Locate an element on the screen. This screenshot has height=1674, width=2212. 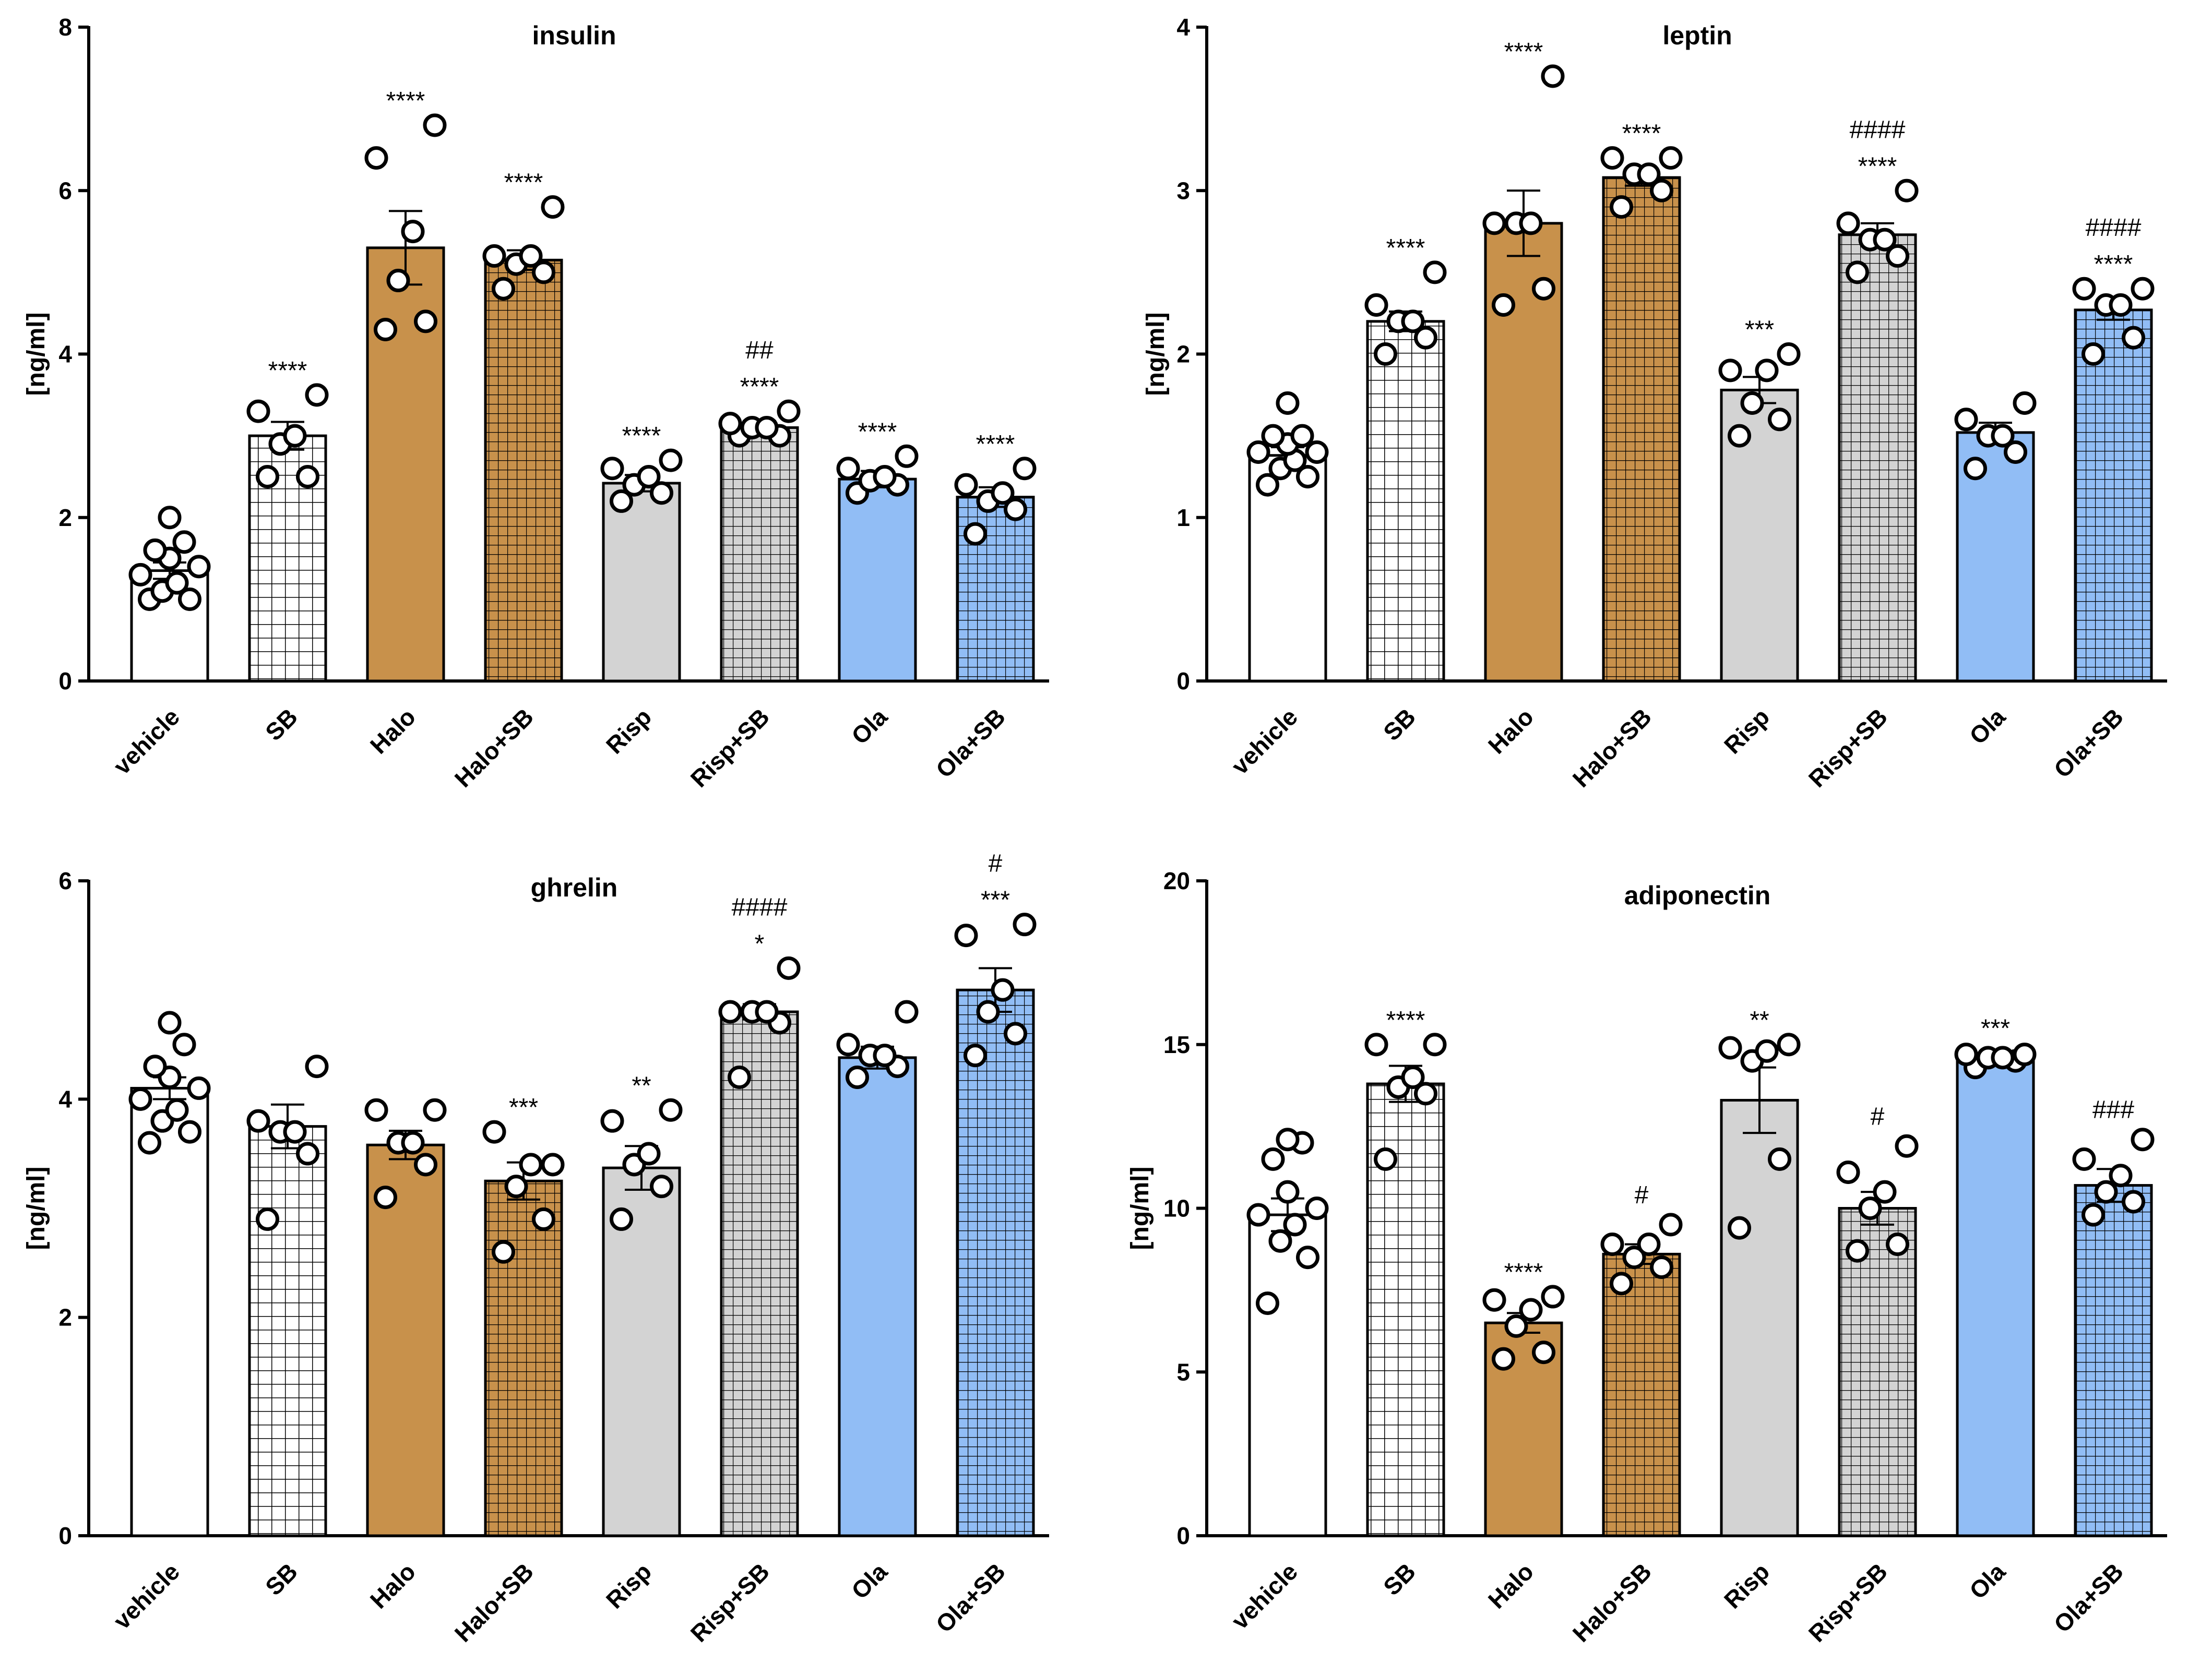
bar-SB is located at coordinates (1405, 501).